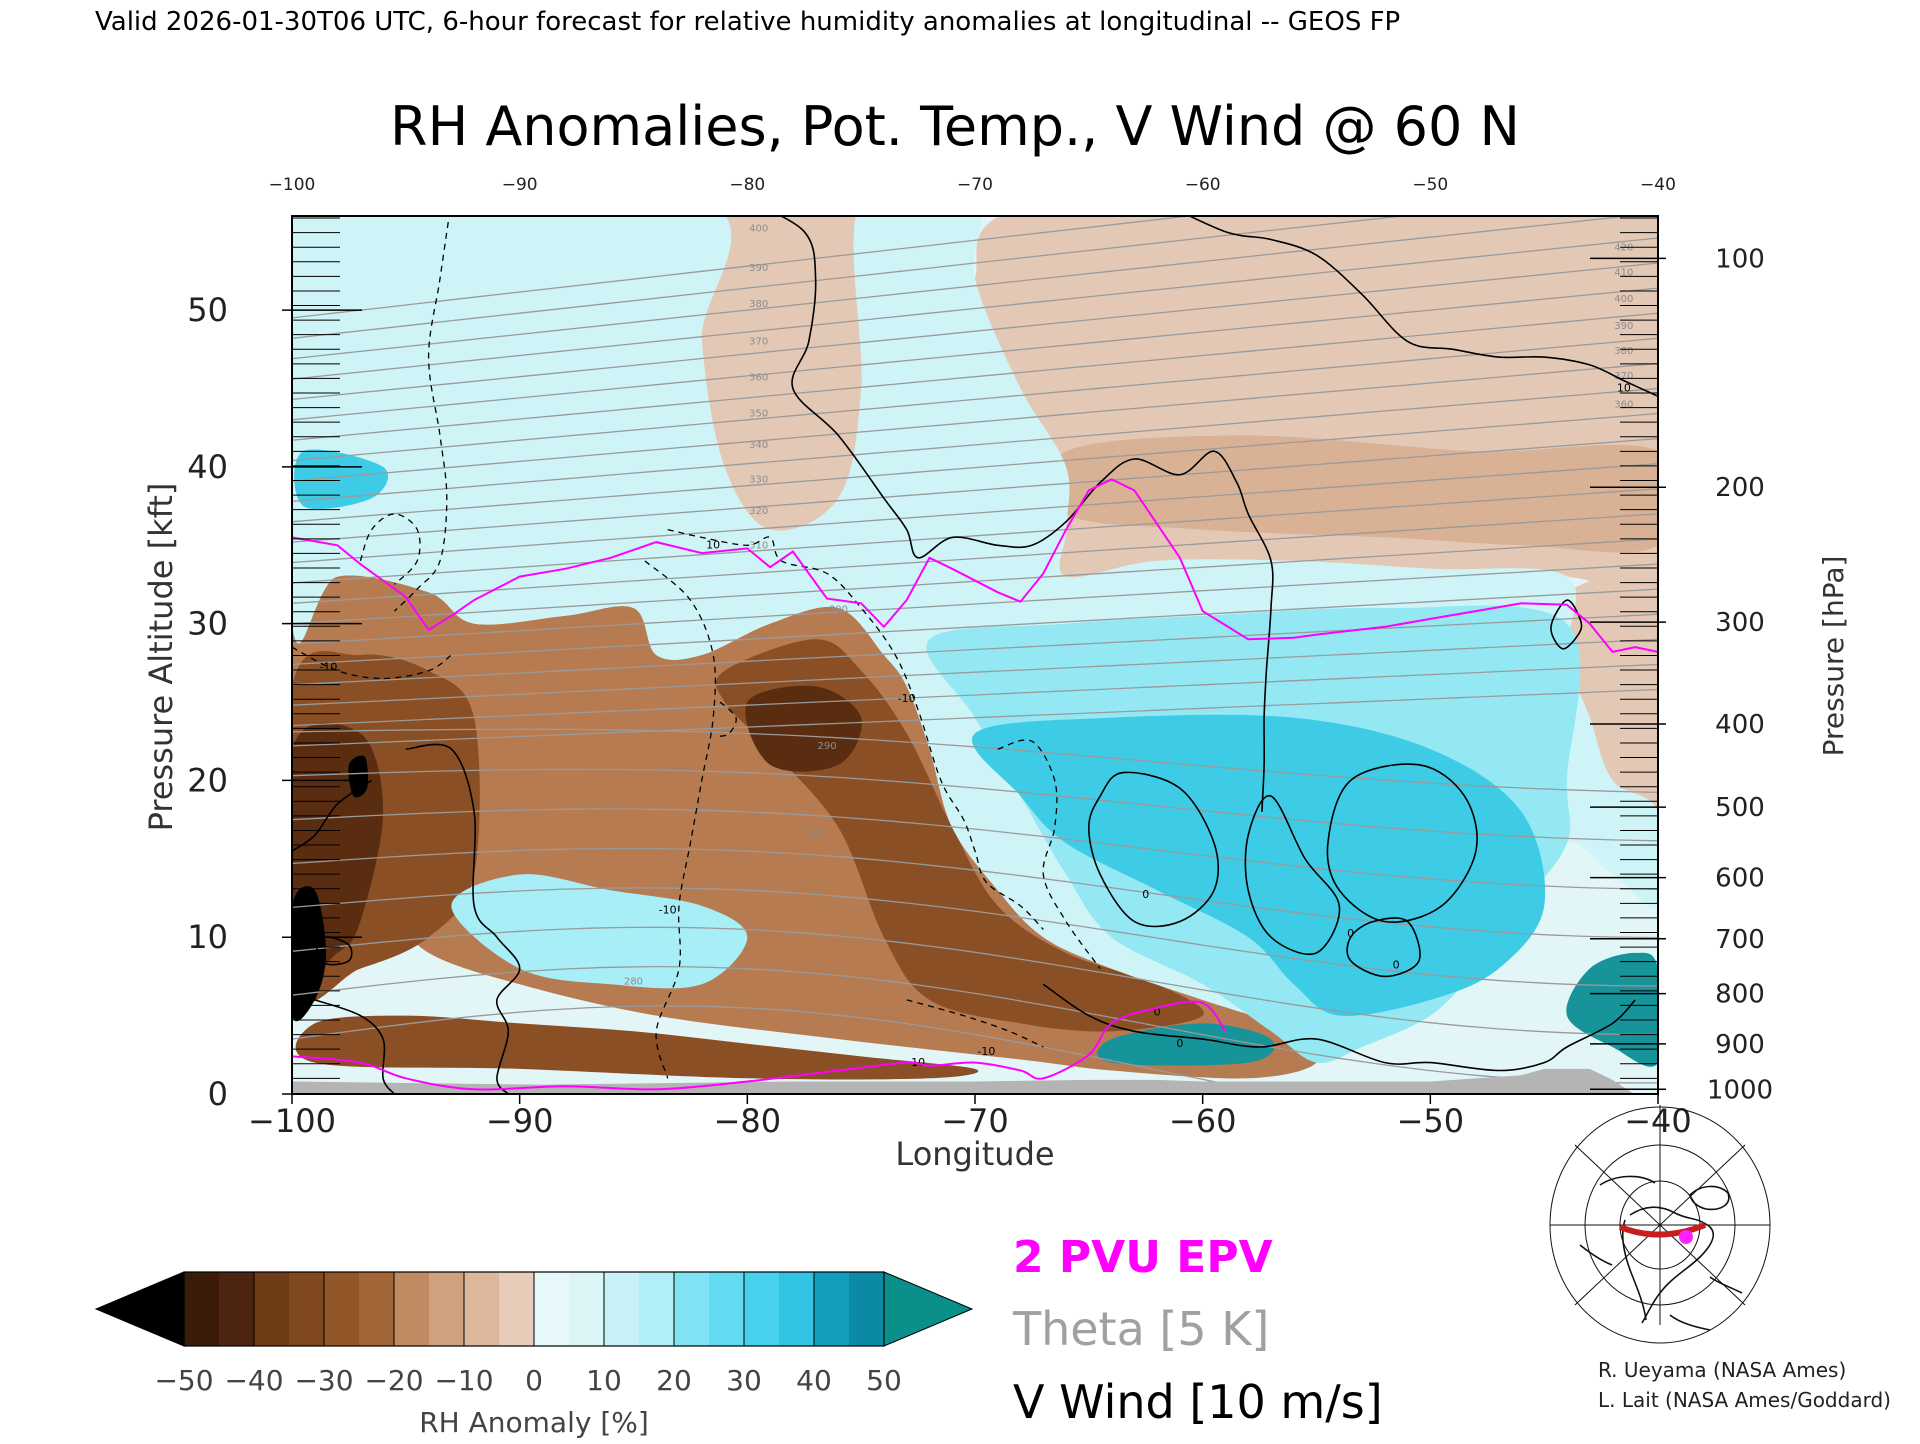 Image resolution: width=1920 pixels, height=1444 pixels. I want to click on y-tick-label: 10, so click(207, 937).